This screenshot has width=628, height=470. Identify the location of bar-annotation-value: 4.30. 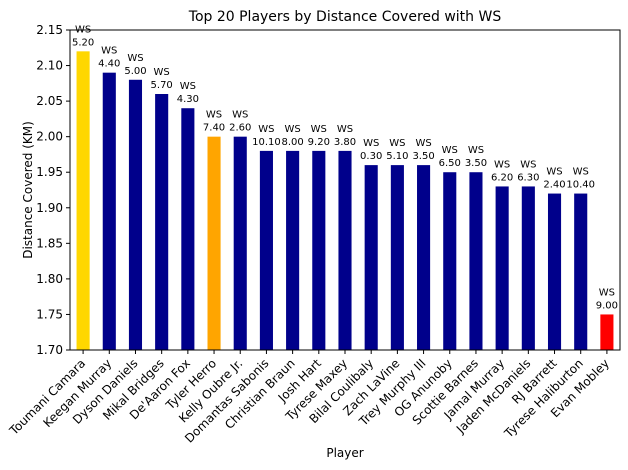
(188, 99).